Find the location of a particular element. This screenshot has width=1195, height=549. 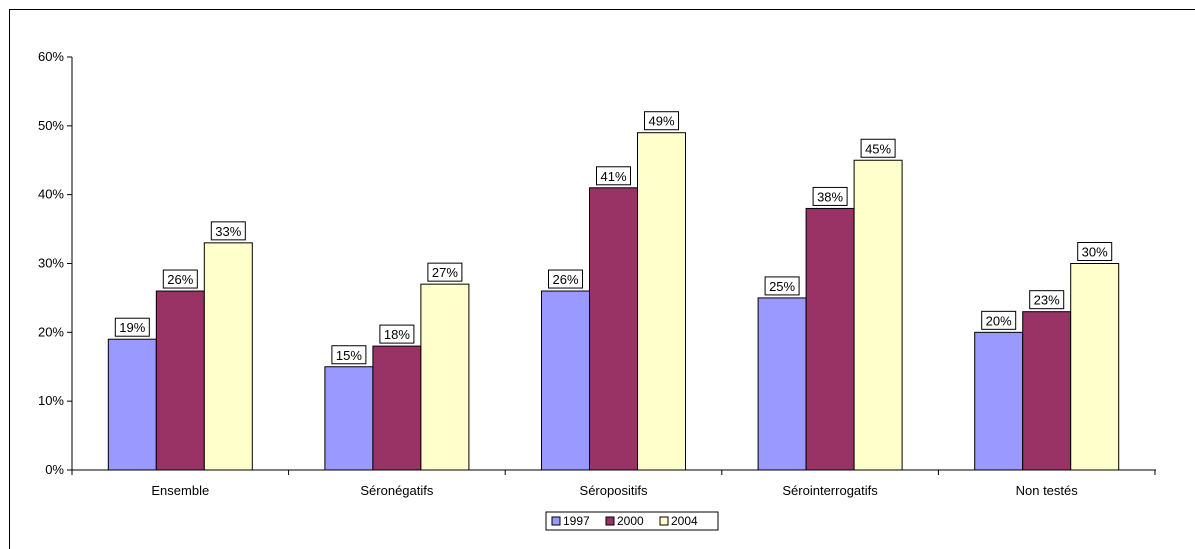

data-label: 30% is located at coordinates (1095, 252).